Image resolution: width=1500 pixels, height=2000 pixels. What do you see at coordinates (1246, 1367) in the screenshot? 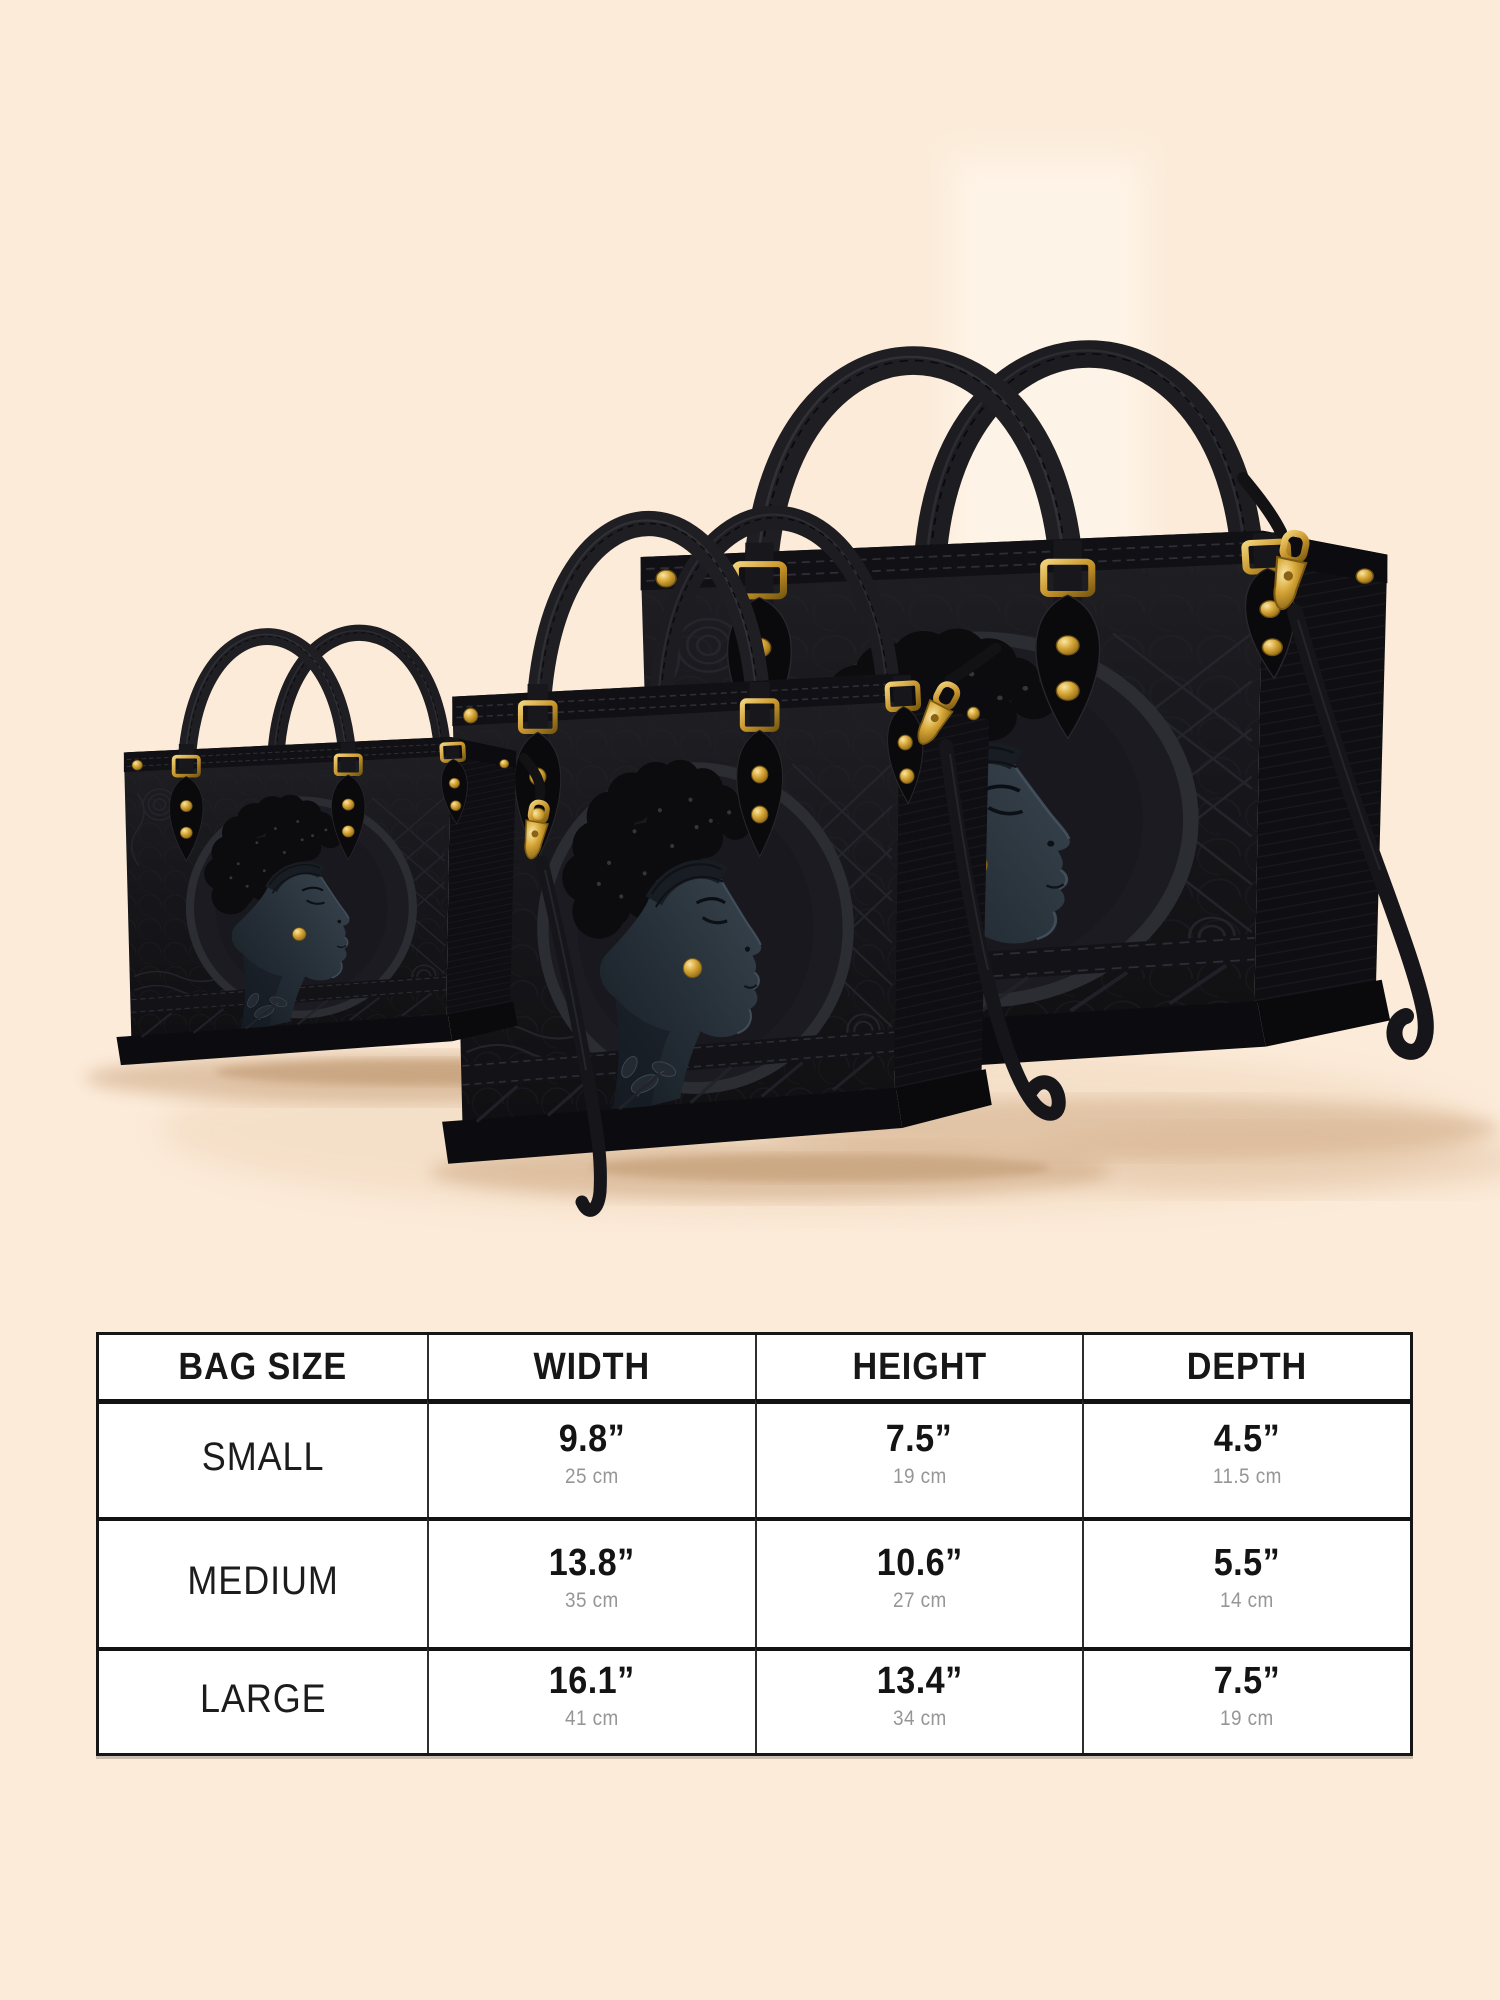
I see `column-header-depth: DEPTH` at bounding box center [1246, 1367].